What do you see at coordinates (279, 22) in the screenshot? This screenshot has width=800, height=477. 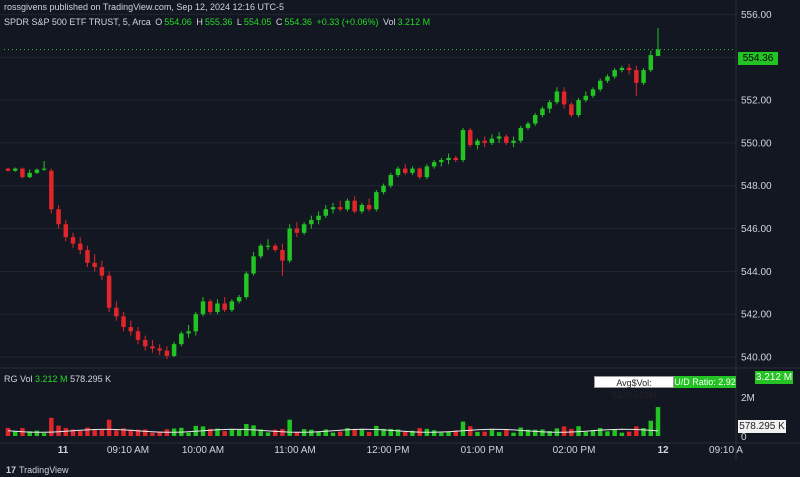 I see `close-label: C` at bounding box center [279, 22].